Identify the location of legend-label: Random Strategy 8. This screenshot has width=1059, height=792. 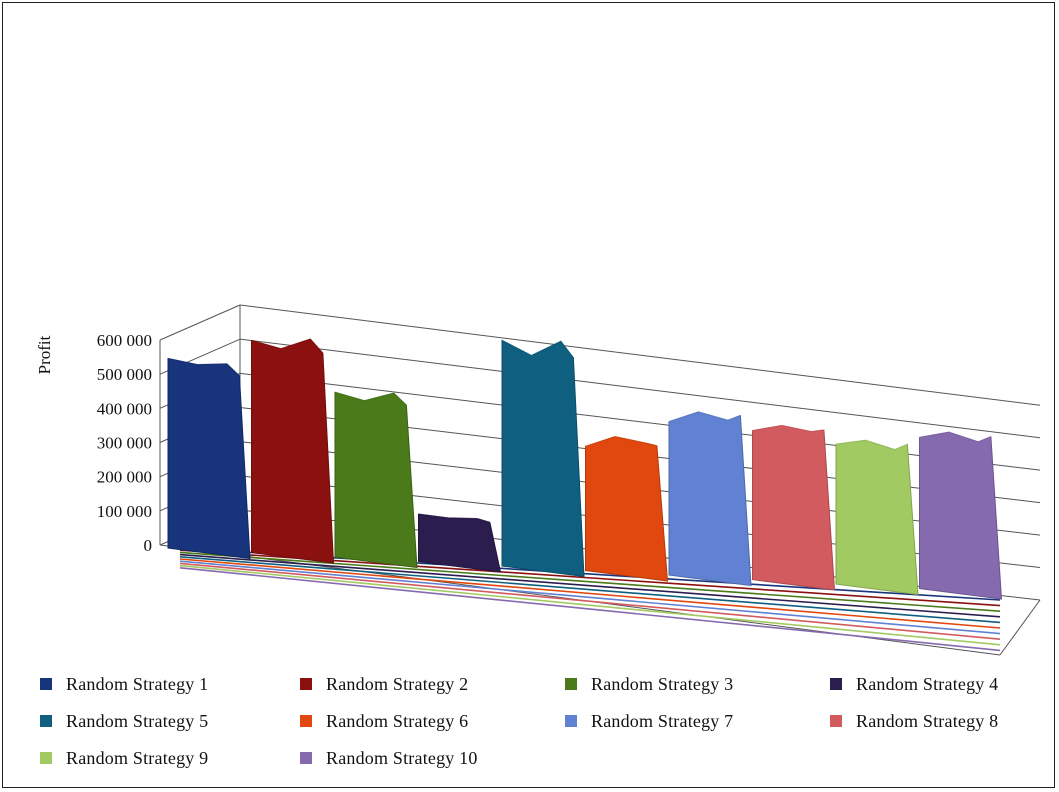
(927, 720).